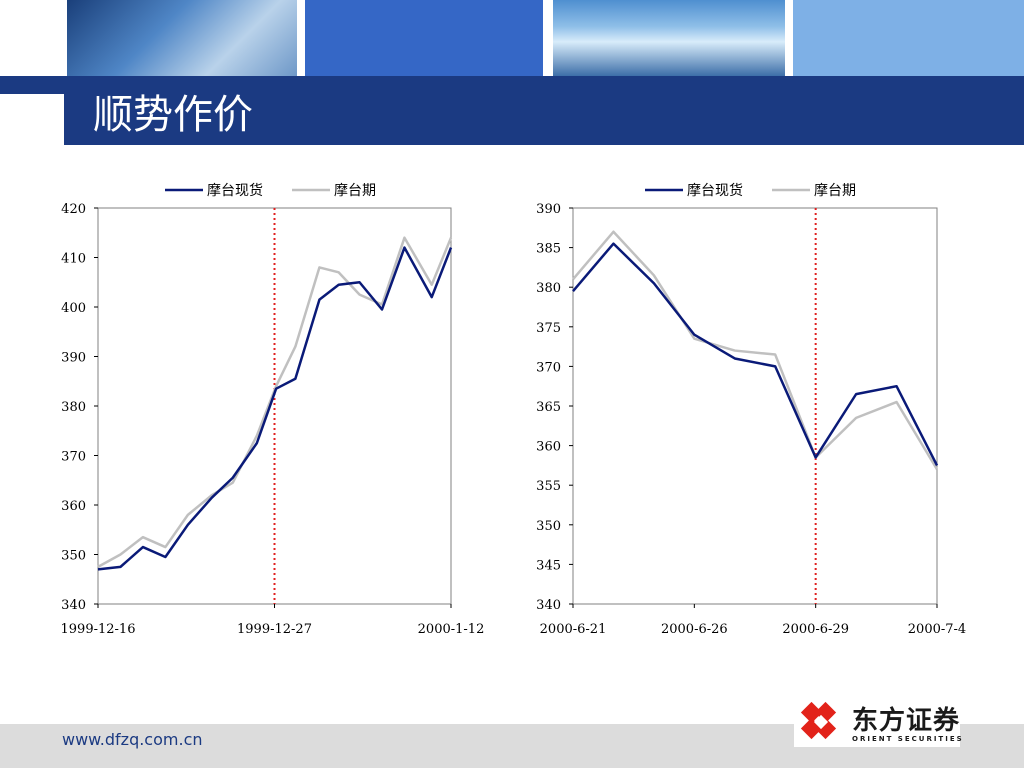  Describe the element at coordinates (132, 739) in the screenshot. I see `footer-url: www.dfzq.com.cn` at that location.